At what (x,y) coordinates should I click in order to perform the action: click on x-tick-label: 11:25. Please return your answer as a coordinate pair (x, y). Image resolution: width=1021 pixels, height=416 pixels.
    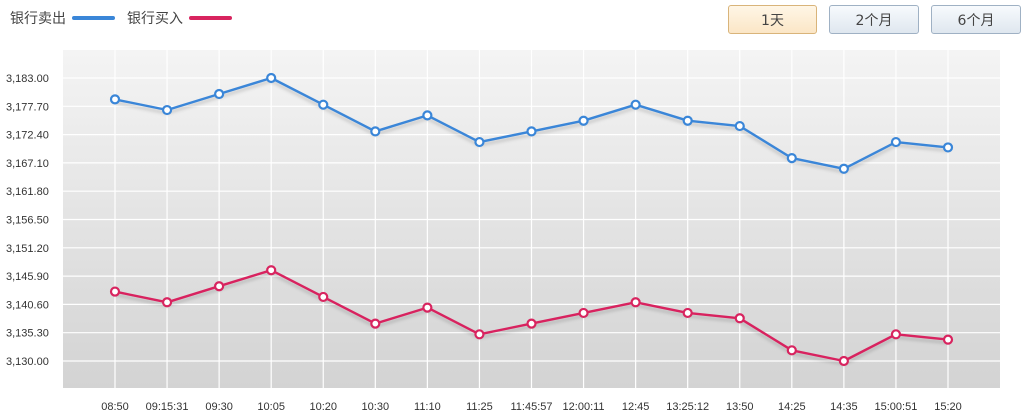
    Looking at the image, I should click on (479, 407).